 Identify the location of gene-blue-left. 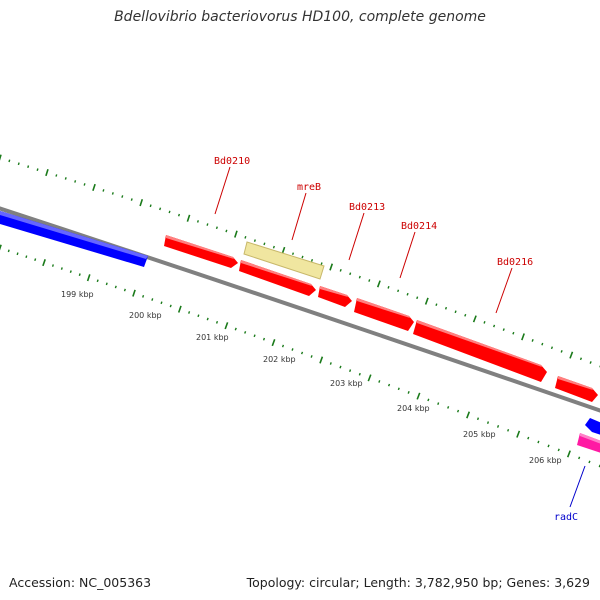
(74, 237).